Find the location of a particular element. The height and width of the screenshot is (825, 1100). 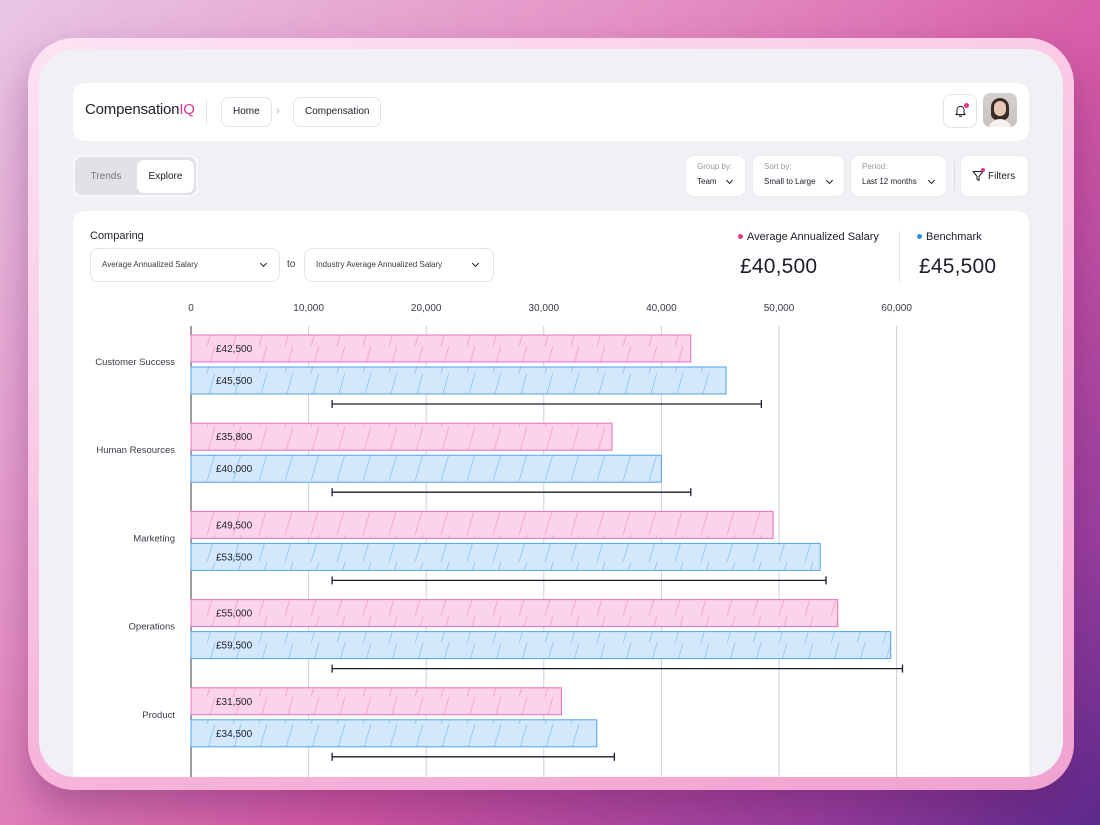

category-label: Customer Success is located at coordinates (135, 362).